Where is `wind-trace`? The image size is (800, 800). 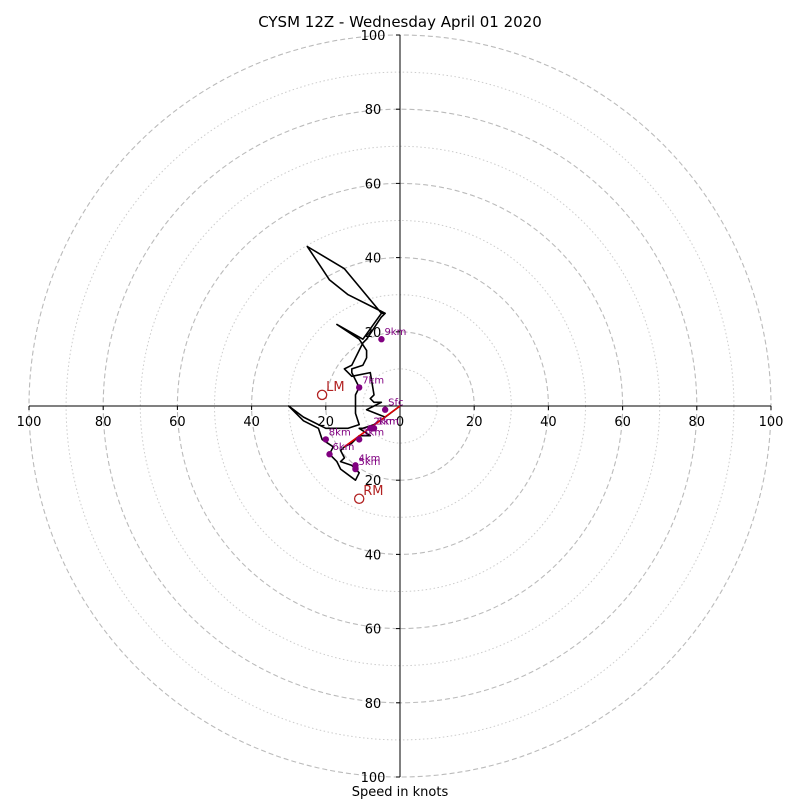
wind-trace is located at coordinates (344, 363).